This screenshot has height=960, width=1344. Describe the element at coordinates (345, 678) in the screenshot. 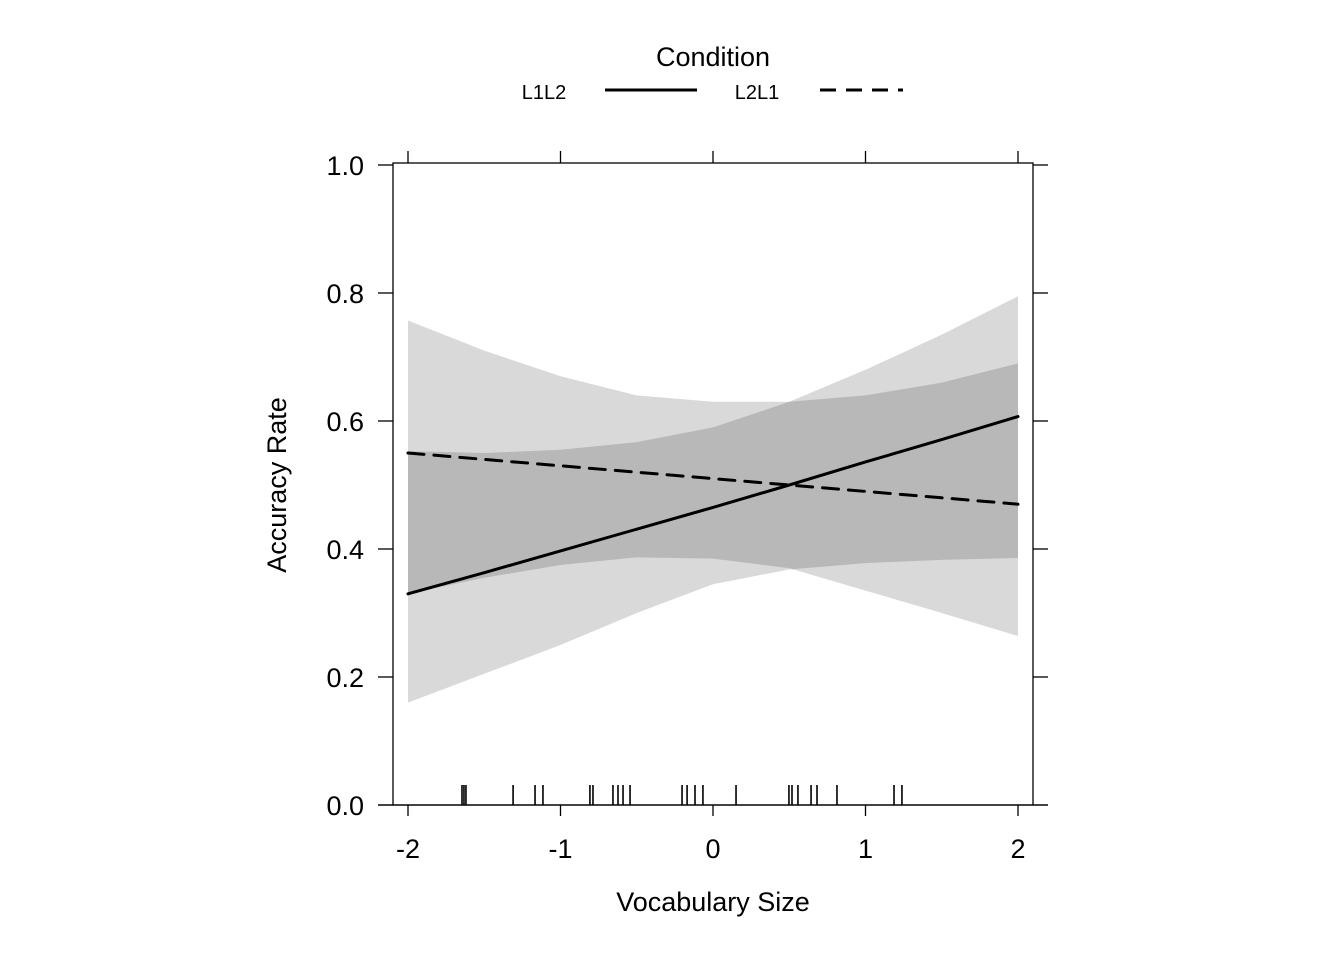

I see `y-tick-label: 0.2` at that location.